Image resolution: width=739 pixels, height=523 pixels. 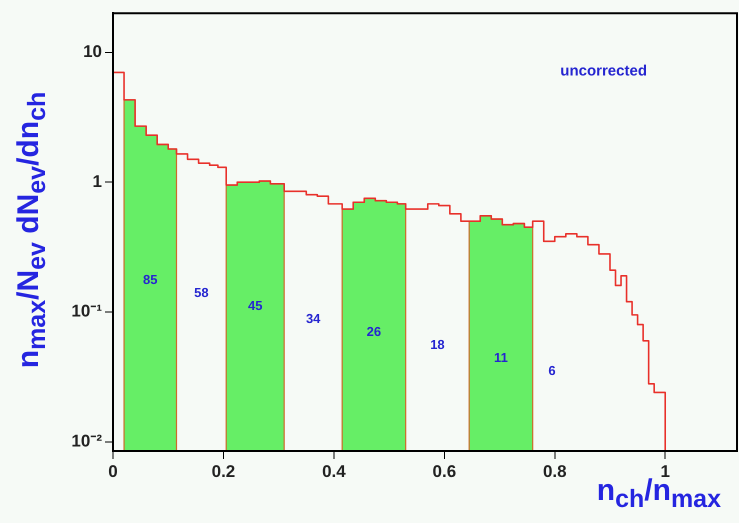 I want to click on y-tick-label: 10⁻¹, so click(x=86, y=311).